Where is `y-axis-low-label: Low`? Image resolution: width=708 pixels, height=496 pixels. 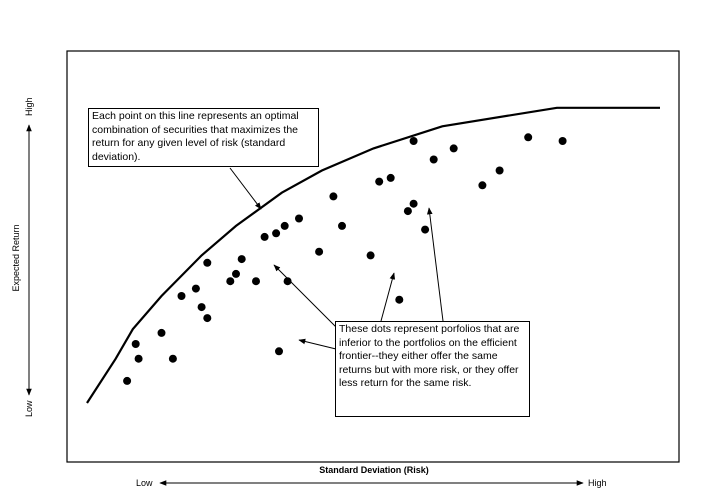
y-axis-low-label: Low is located at coordinates (29, 408).